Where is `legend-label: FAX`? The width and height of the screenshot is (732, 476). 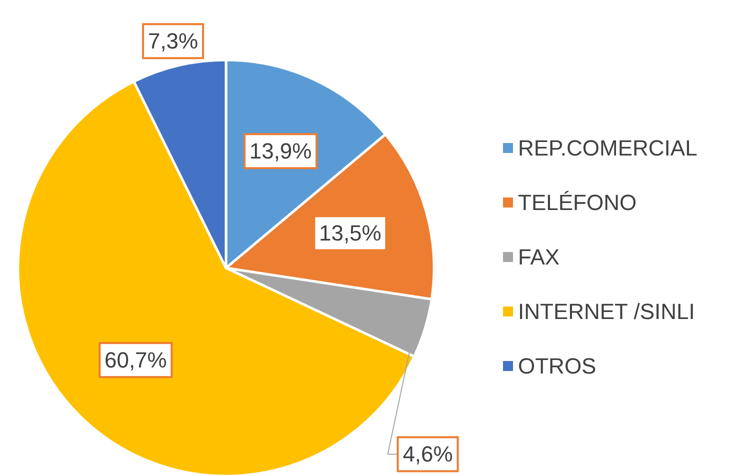 legend-label: FAX is located at coordinates (539, 257).